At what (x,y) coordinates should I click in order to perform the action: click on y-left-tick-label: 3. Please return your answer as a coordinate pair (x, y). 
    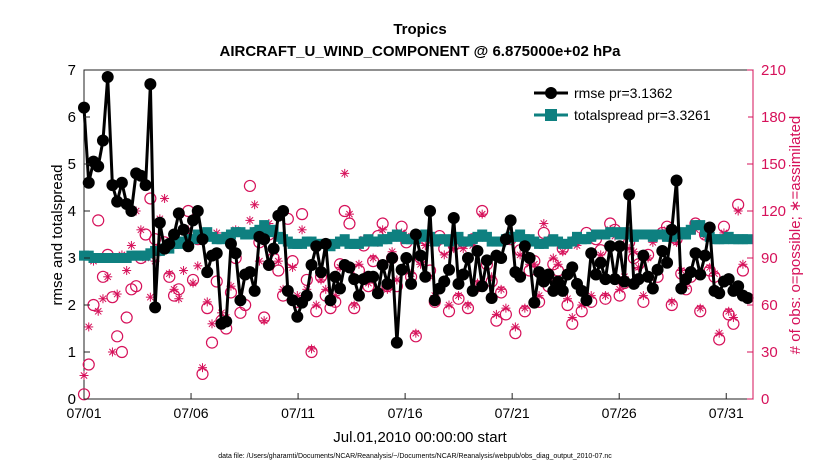
    Looking at the image, I should click on (72, 258).